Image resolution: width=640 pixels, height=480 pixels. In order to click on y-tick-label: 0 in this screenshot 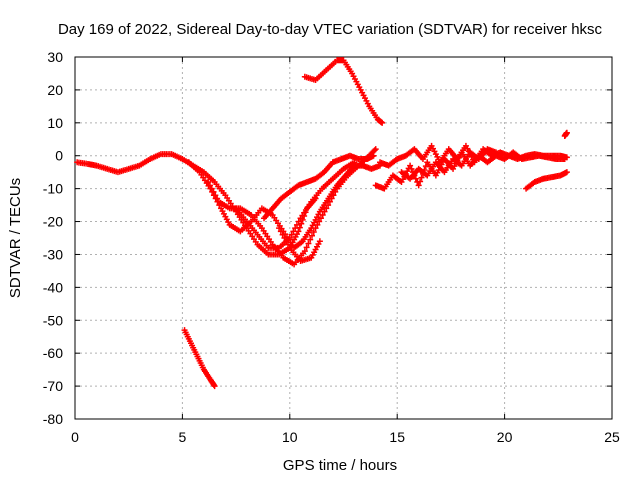, I will do `click(59, 156)`.